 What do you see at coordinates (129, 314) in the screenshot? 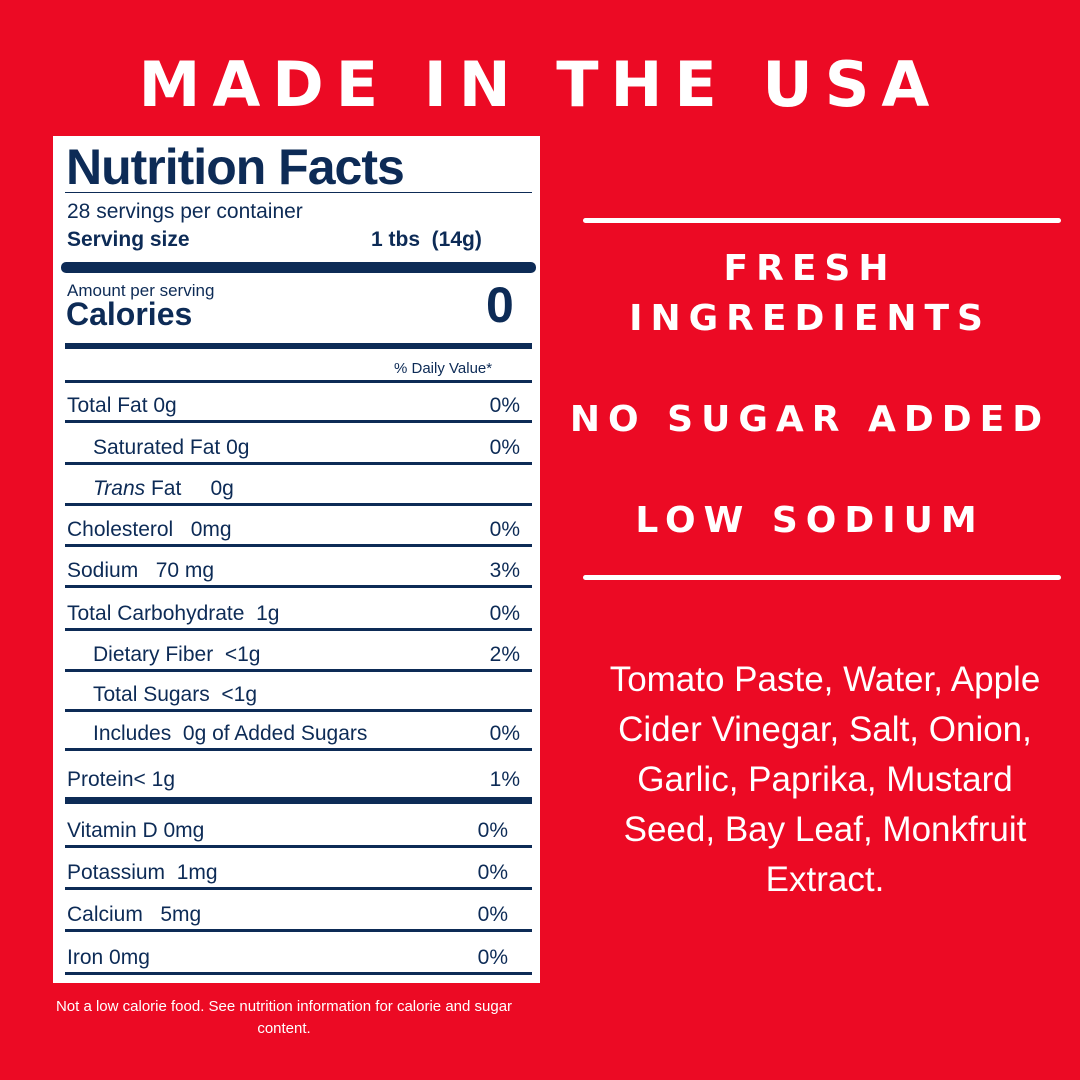
I see `calories-label: Calories` at bounding box center [129, 314].